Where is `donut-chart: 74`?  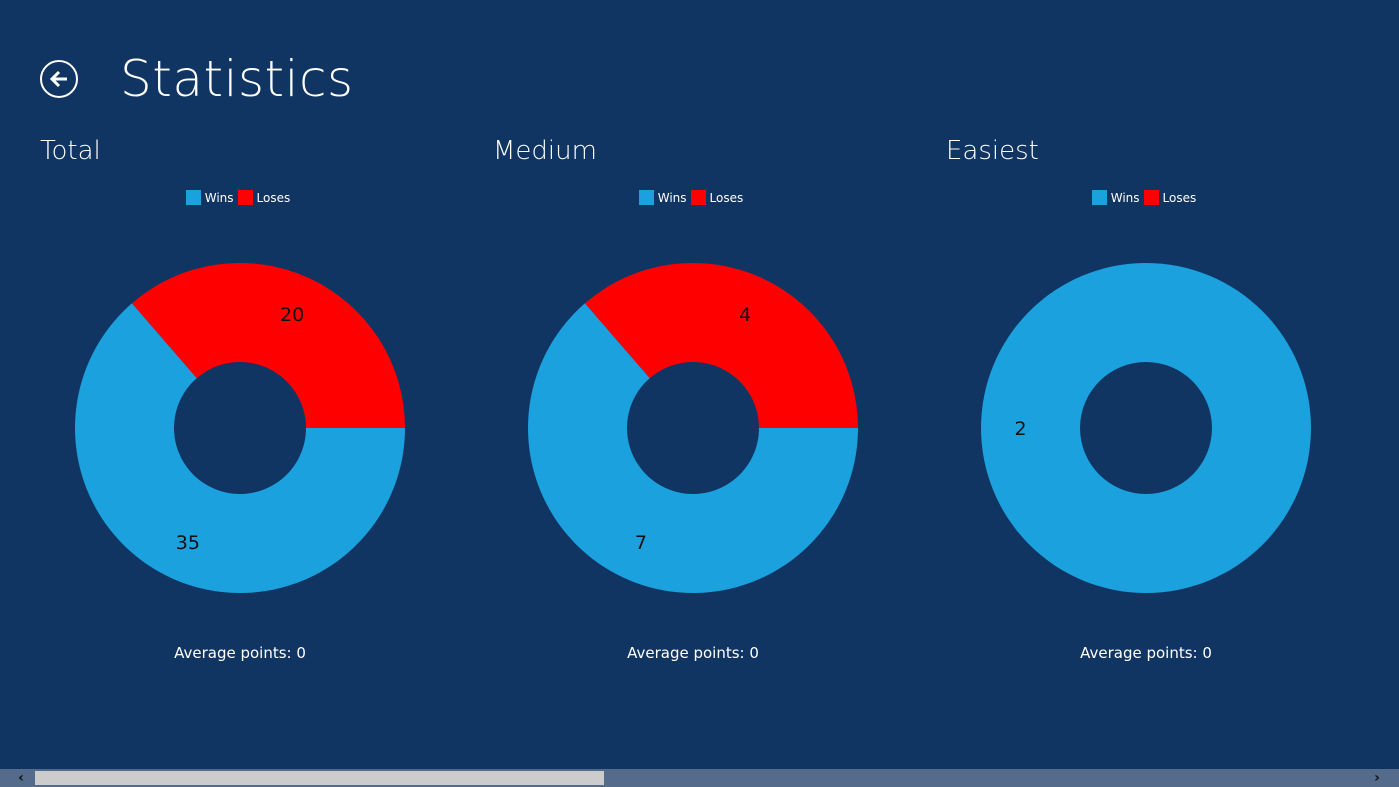 donut-chart: 74 is located at coordinates (693, 428).